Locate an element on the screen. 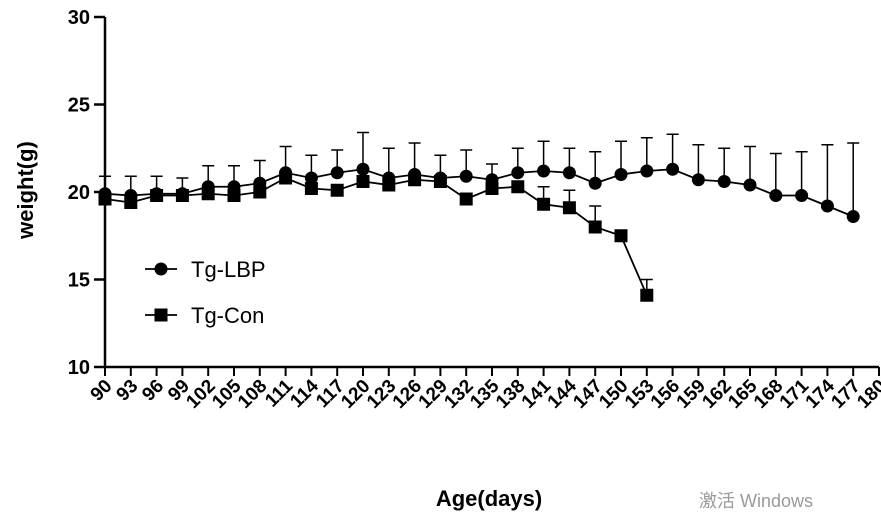 The height and width of the screenshot is (517, 881). legend-item: Tg-Con is located at coordinates (204, 315).